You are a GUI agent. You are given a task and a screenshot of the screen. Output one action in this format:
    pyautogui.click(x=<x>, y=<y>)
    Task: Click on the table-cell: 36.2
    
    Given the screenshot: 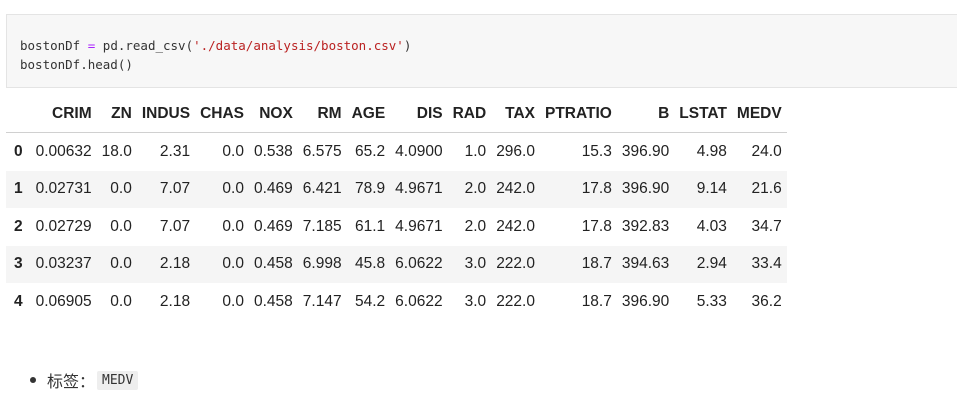 What is the action you would take?
    pyautogui.click(x=766, y=301)
    